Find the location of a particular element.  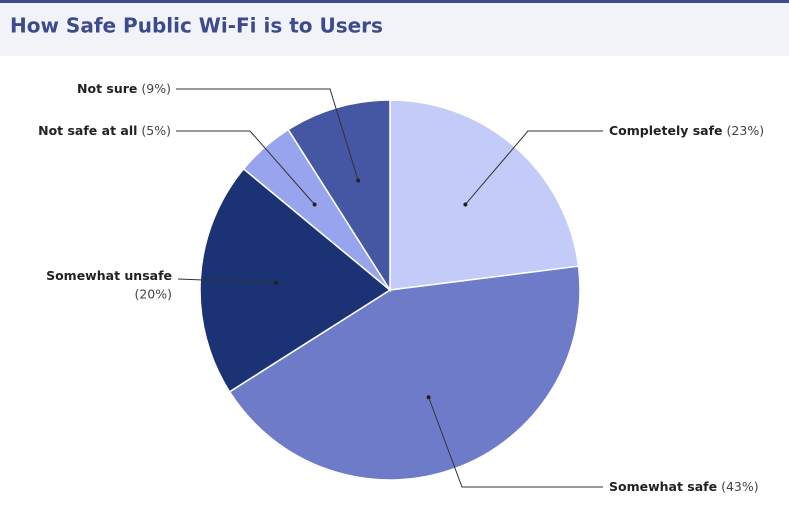

slice-name: Somewhat safe is located at coordinates (663, 486).